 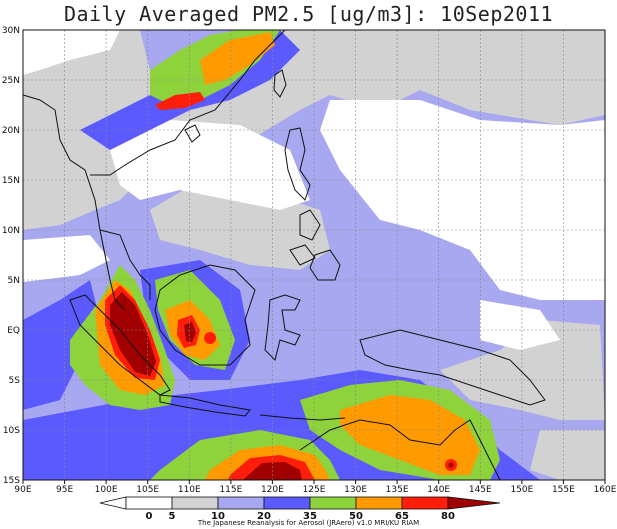 What do you see at coordinates (452, 367) in the screenshot?
I see `coast-new-guinea` at bounding box center [452, 367].